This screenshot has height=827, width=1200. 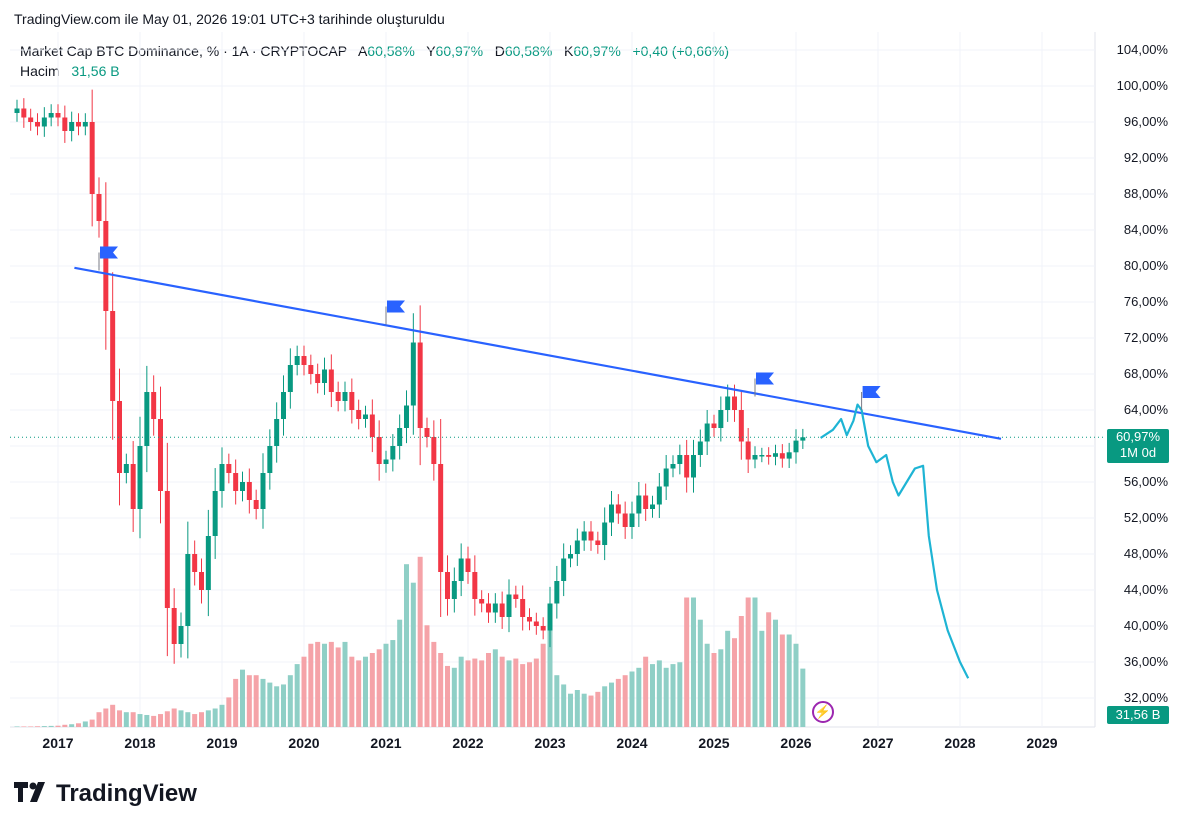 I want to click on open-value: 60,58%, so click(x=391, y=51).